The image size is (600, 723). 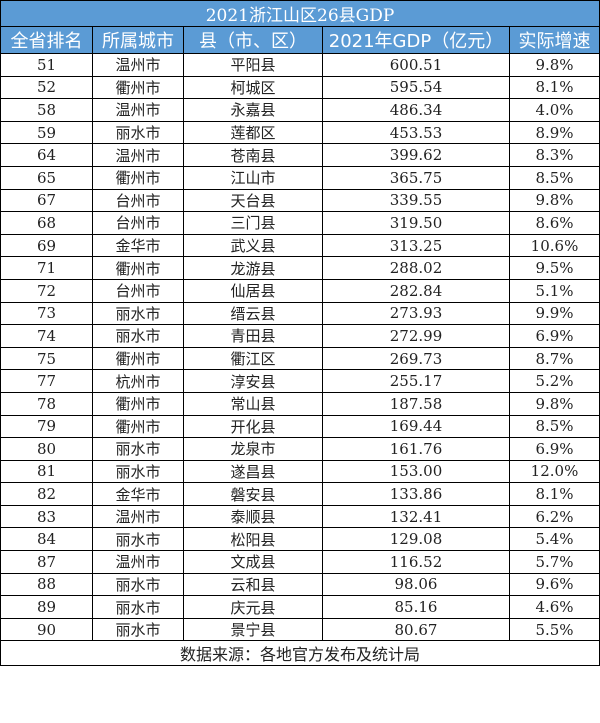 I want to click on table-row: 68 台州市 三门县 319.50 8.6%, so click(x=300, y=223).